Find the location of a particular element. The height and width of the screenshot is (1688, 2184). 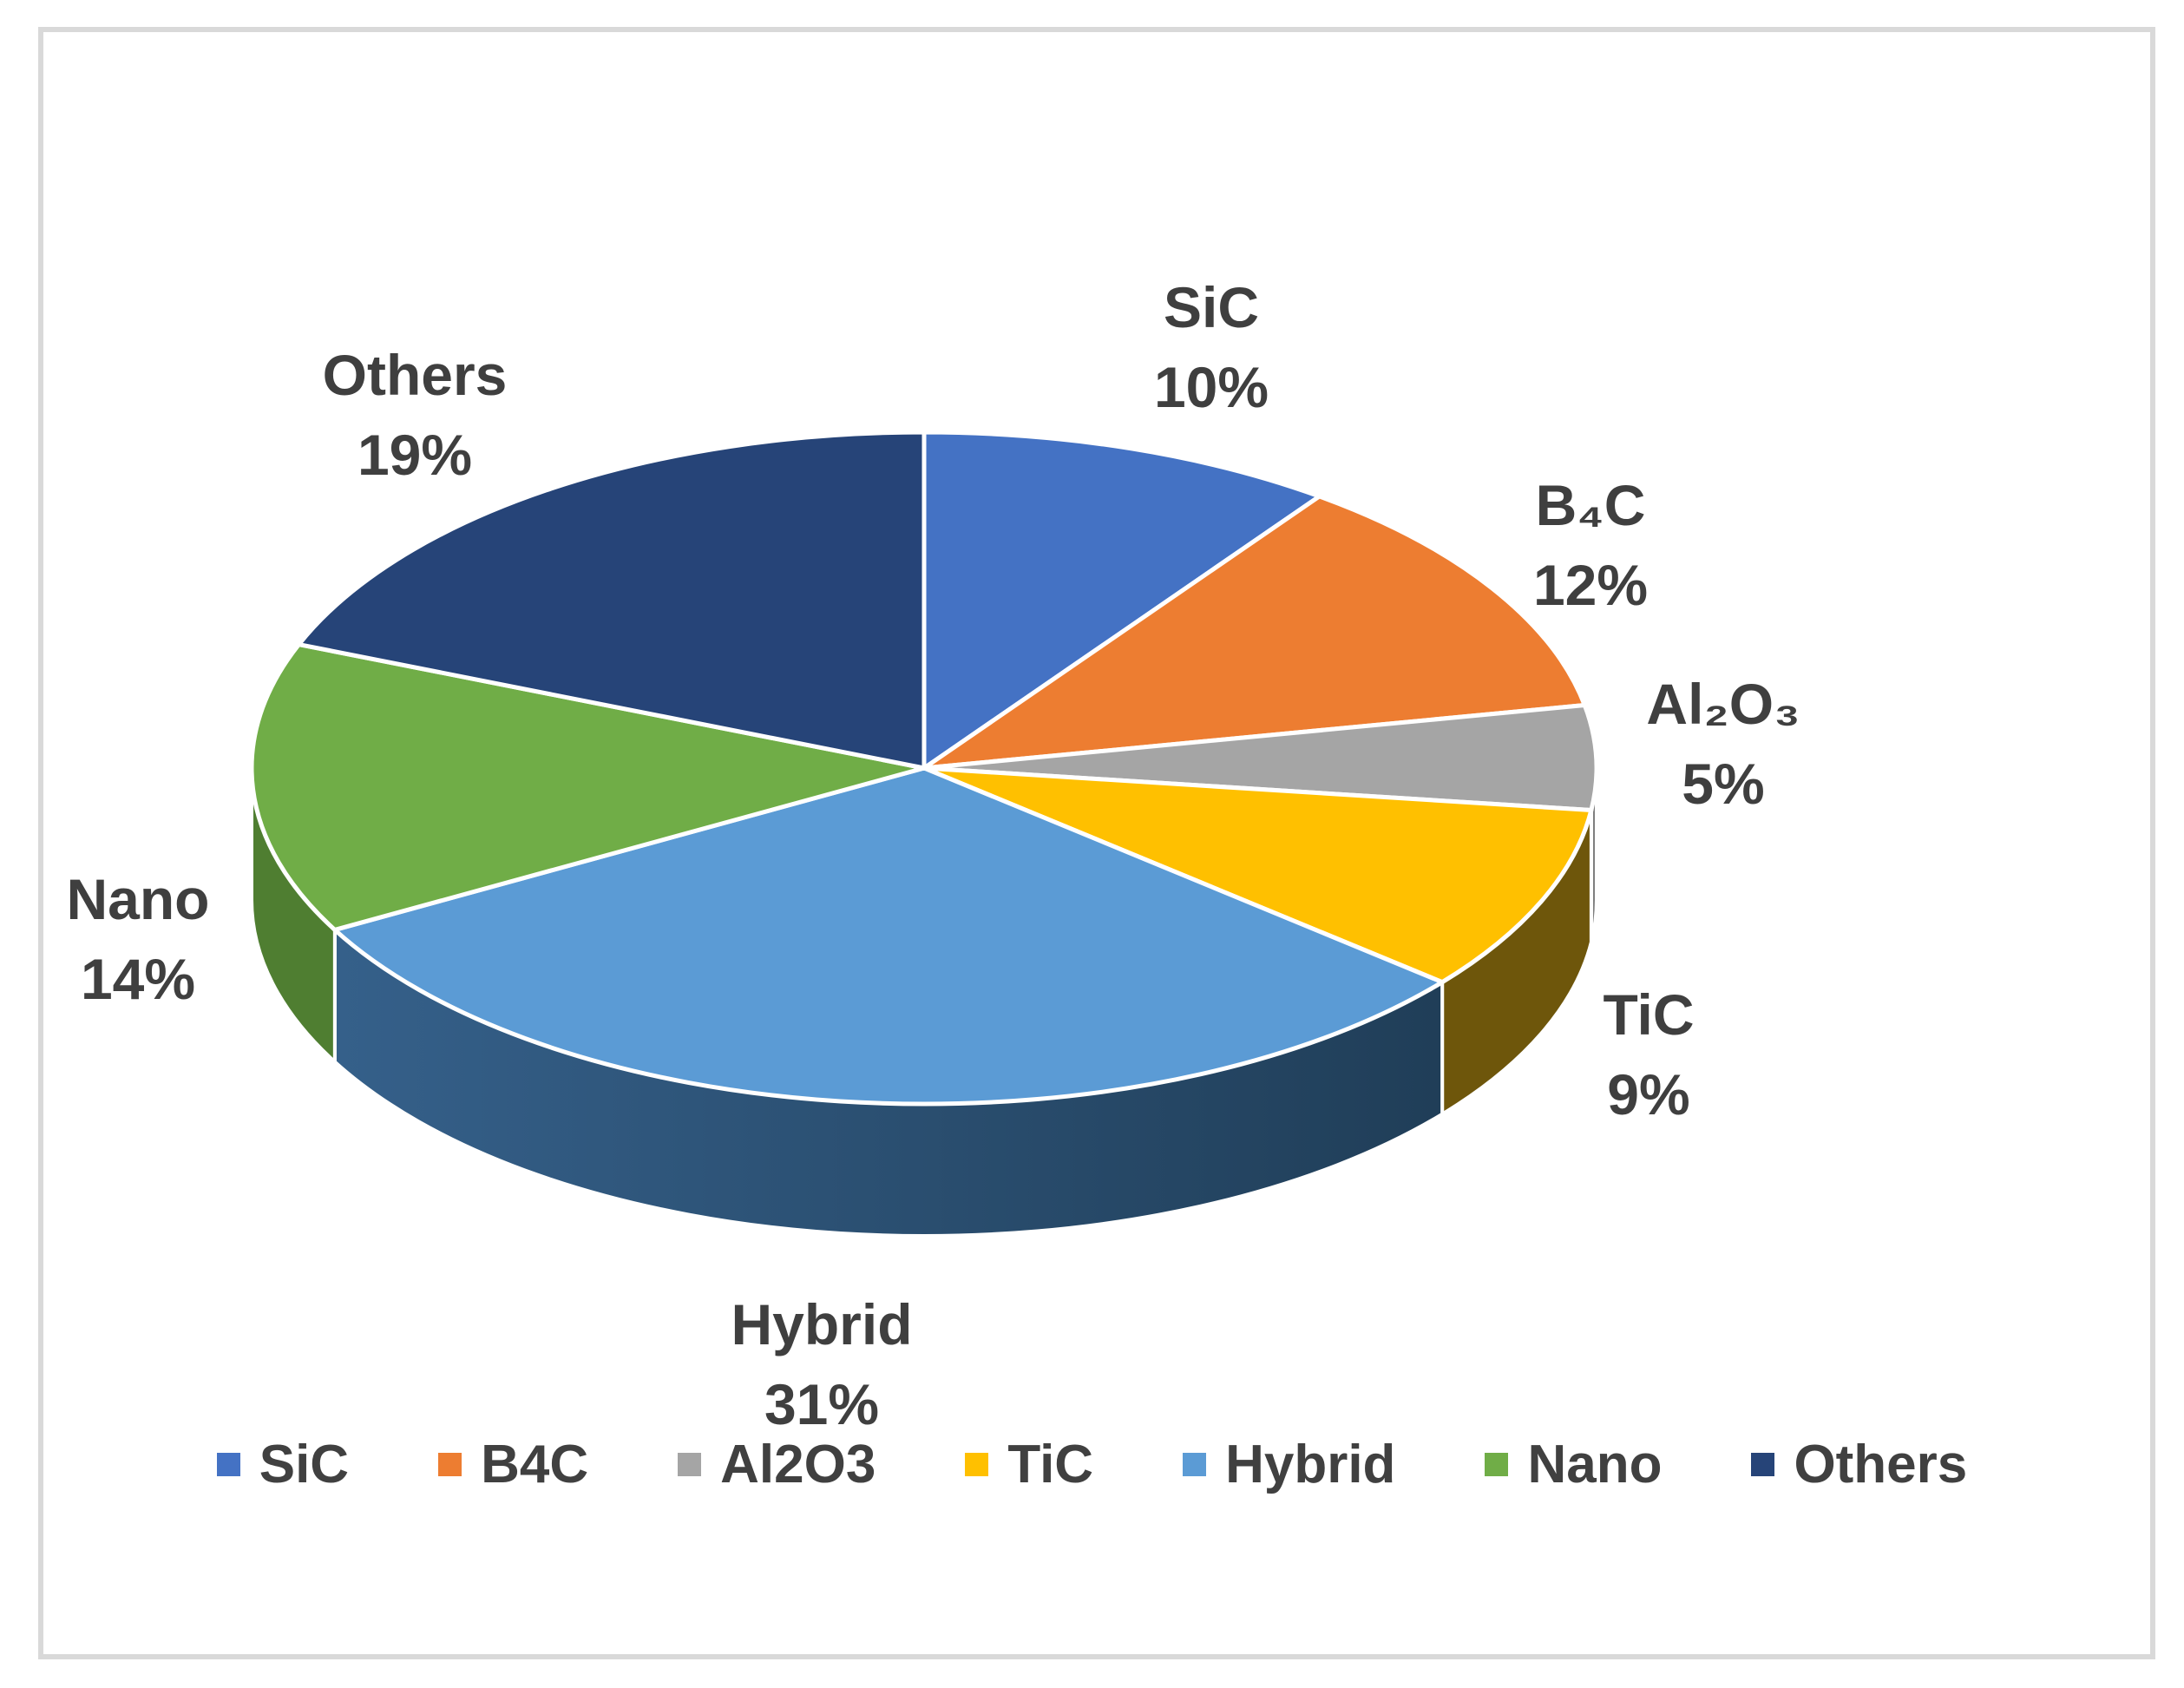

legend-label: SiC is located at coordinates (304, 1464).